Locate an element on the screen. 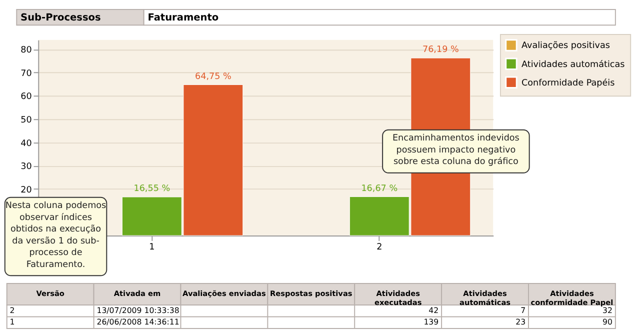  data-label: 16,67 % is located at coordinates (379, 189).